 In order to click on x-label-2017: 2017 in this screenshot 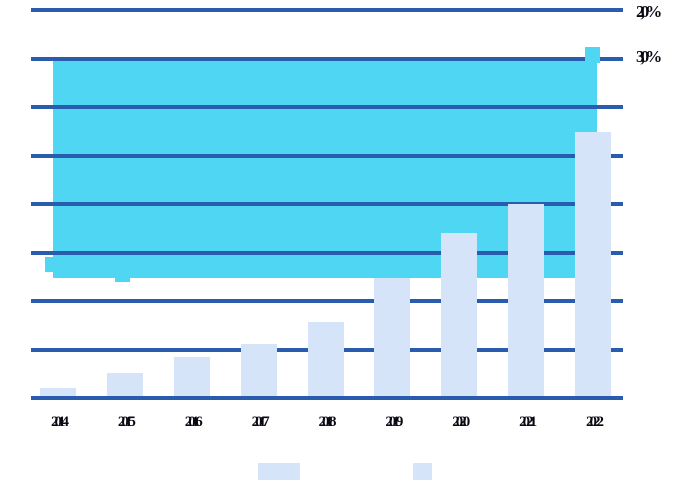, I will do `click(260, 422)`.